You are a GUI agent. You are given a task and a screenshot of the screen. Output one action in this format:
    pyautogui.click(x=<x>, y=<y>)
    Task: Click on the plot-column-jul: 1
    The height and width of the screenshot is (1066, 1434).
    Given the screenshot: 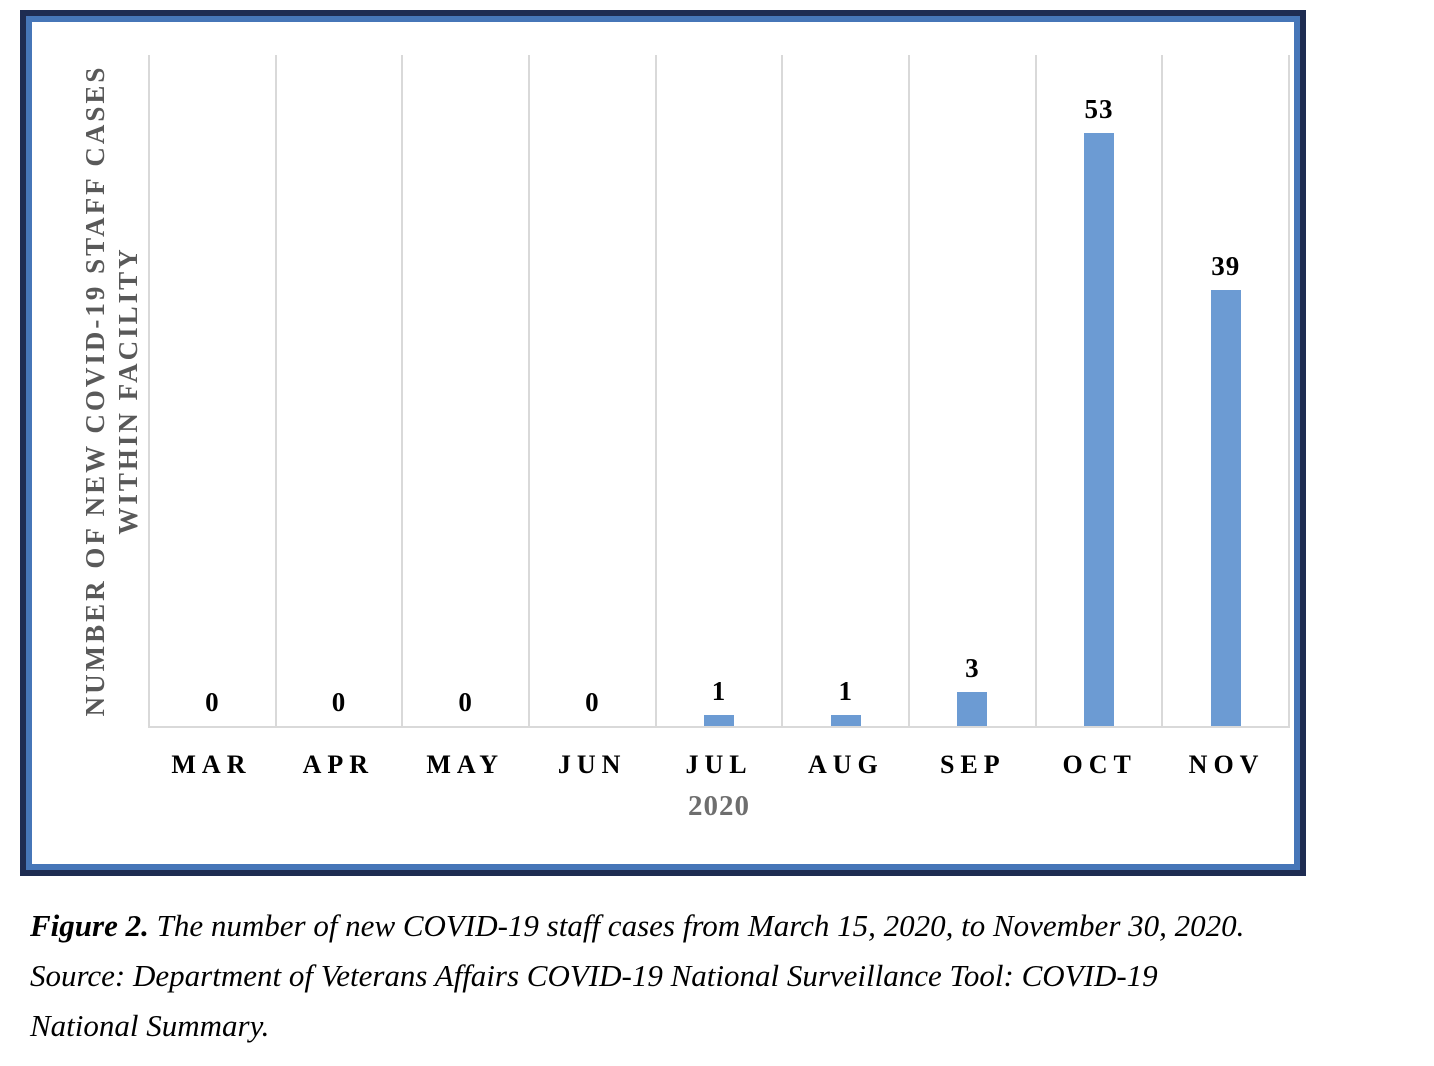 What is the action you would take?
    pyautogui.click(x=720, y=390)
    